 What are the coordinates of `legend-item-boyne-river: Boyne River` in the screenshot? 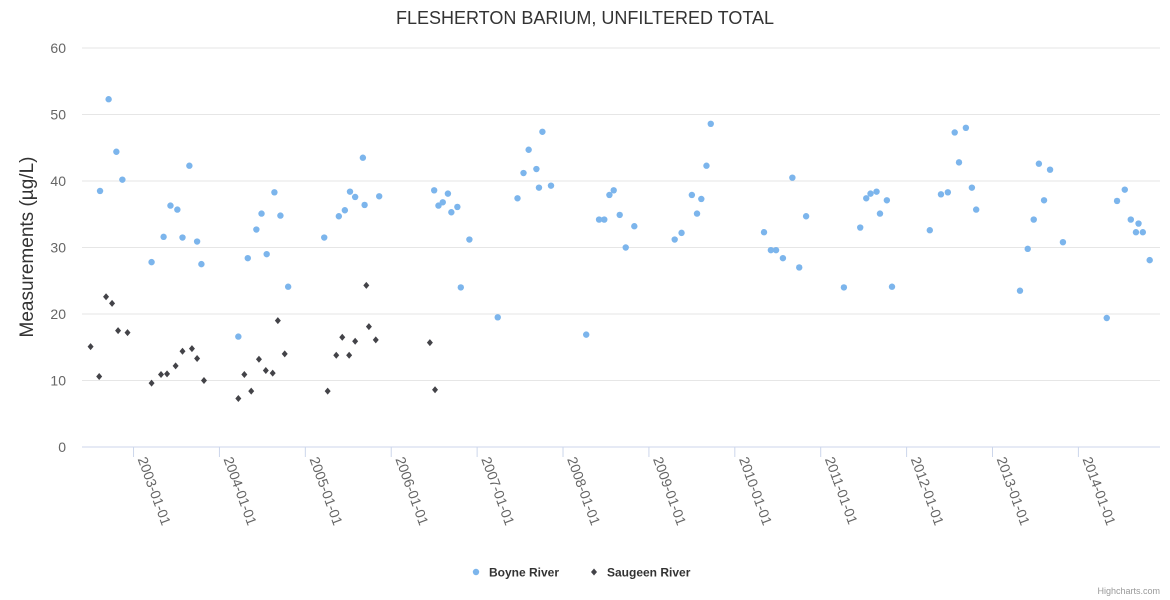 It's located at (516, 573).